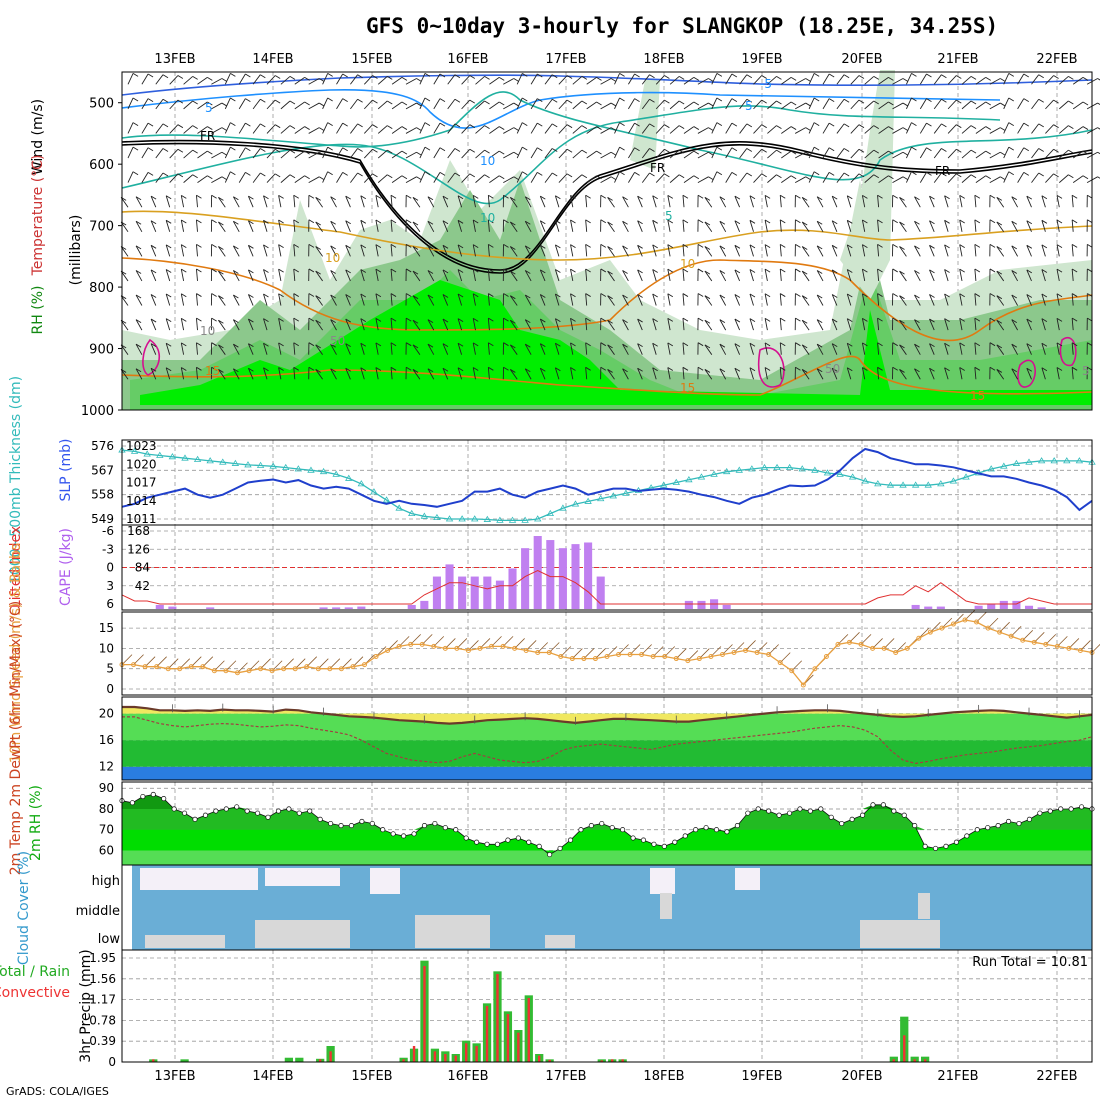 The height and width of the screenshot is (1100, 1100). Describe the element at coordinates (666, 906) in the screenshot. I see `cloud-block` at that location.